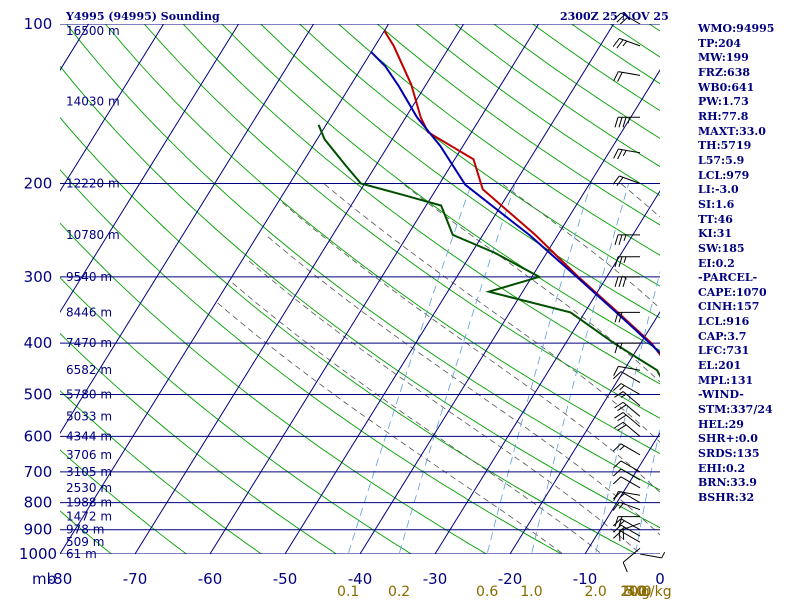 The height and width of the screenshot is (600, 800). I want to click on mixing-ratio-tick-label: 40, so click(636, 592).